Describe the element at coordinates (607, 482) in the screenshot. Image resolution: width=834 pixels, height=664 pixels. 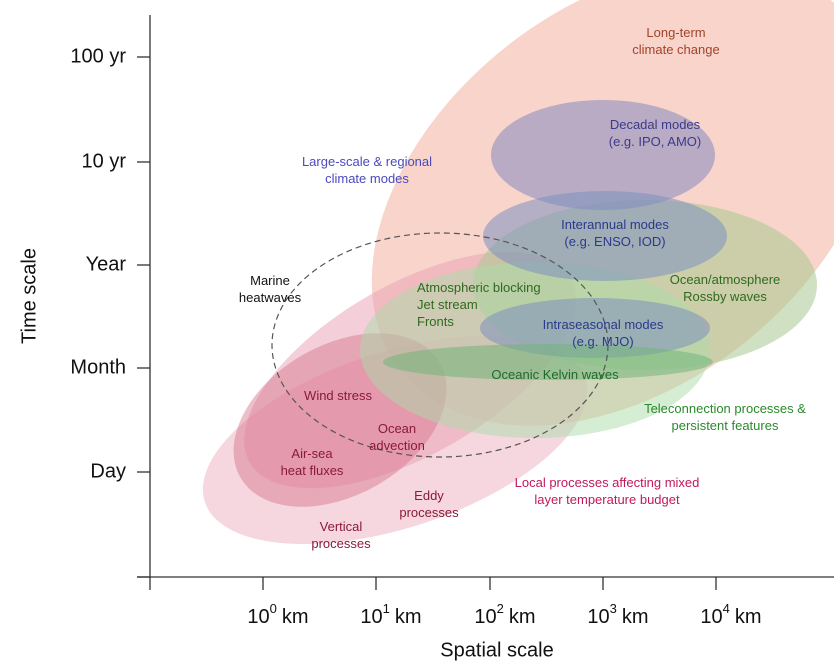
I see `label-line: Local processes affecting mixed` at that location.